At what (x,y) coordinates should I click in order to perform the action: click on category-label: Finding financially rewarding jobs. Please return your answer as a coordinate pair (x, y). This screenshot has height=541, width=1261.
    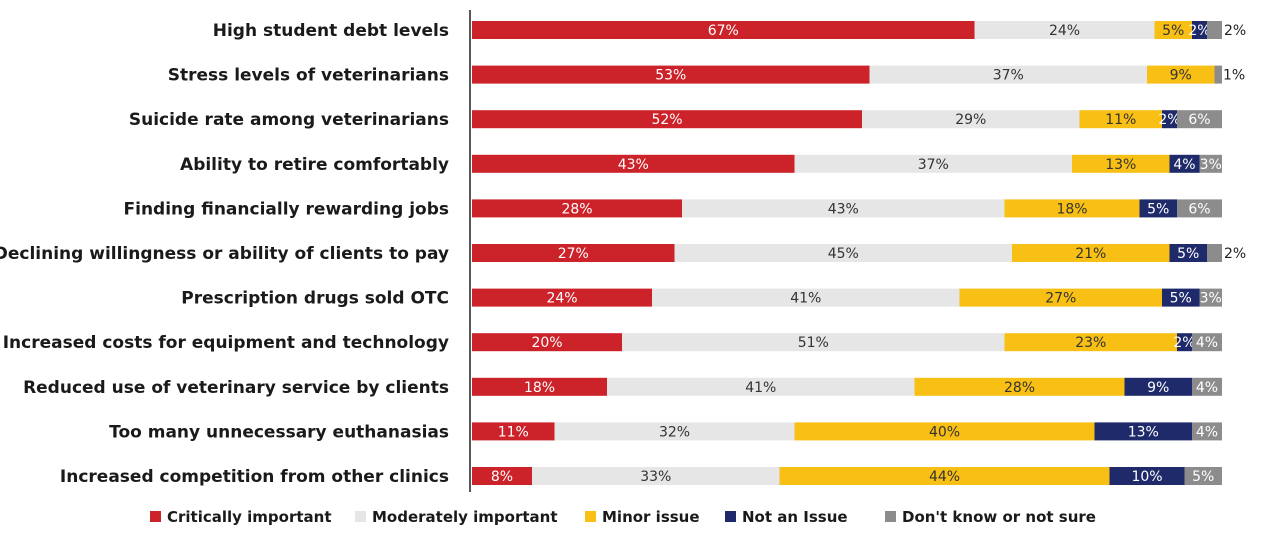
    Looking at the image, I should click on (287, 209).